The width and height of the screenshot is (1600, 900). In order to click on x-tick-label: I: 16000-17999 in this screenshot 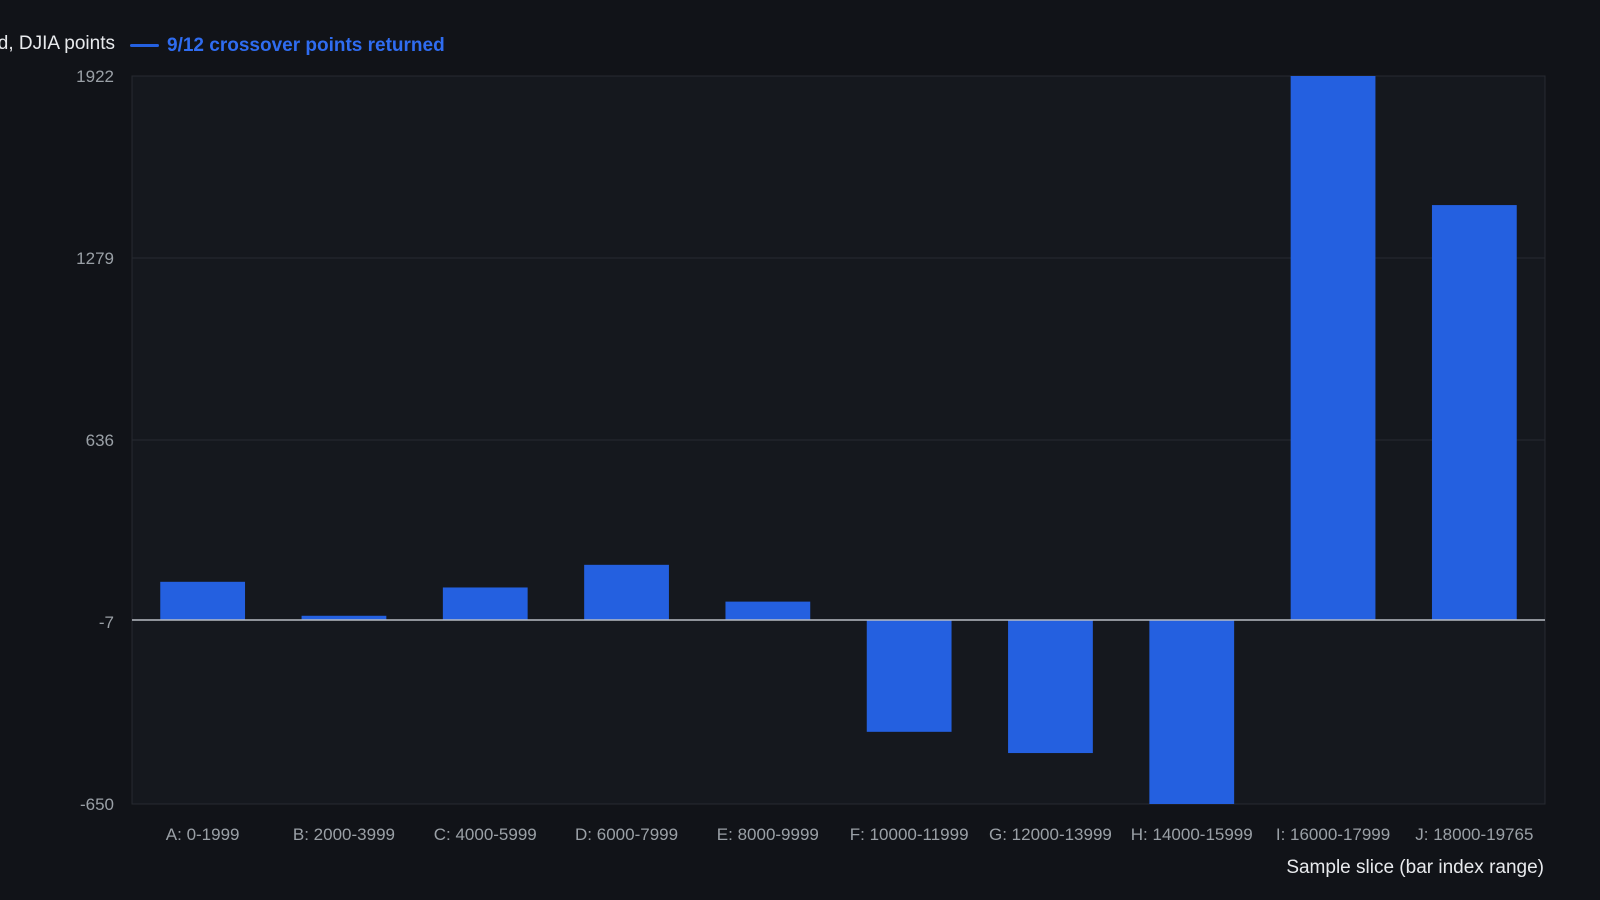, I will do `click(1333, 834)`.